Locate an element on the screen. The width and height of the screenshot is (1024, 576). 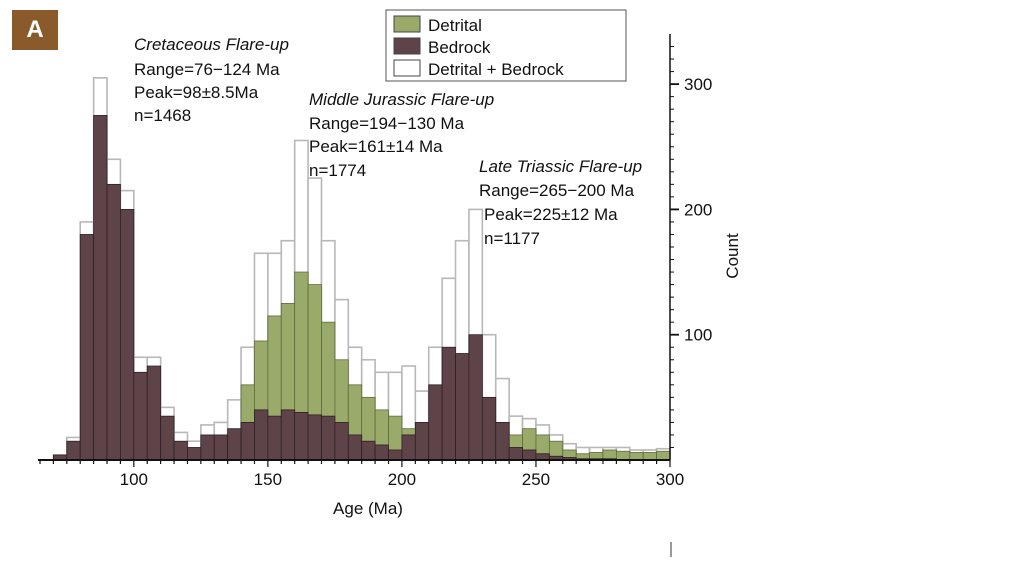
x-axis-title: Age (Ma) is located at coordinates (368, 508).